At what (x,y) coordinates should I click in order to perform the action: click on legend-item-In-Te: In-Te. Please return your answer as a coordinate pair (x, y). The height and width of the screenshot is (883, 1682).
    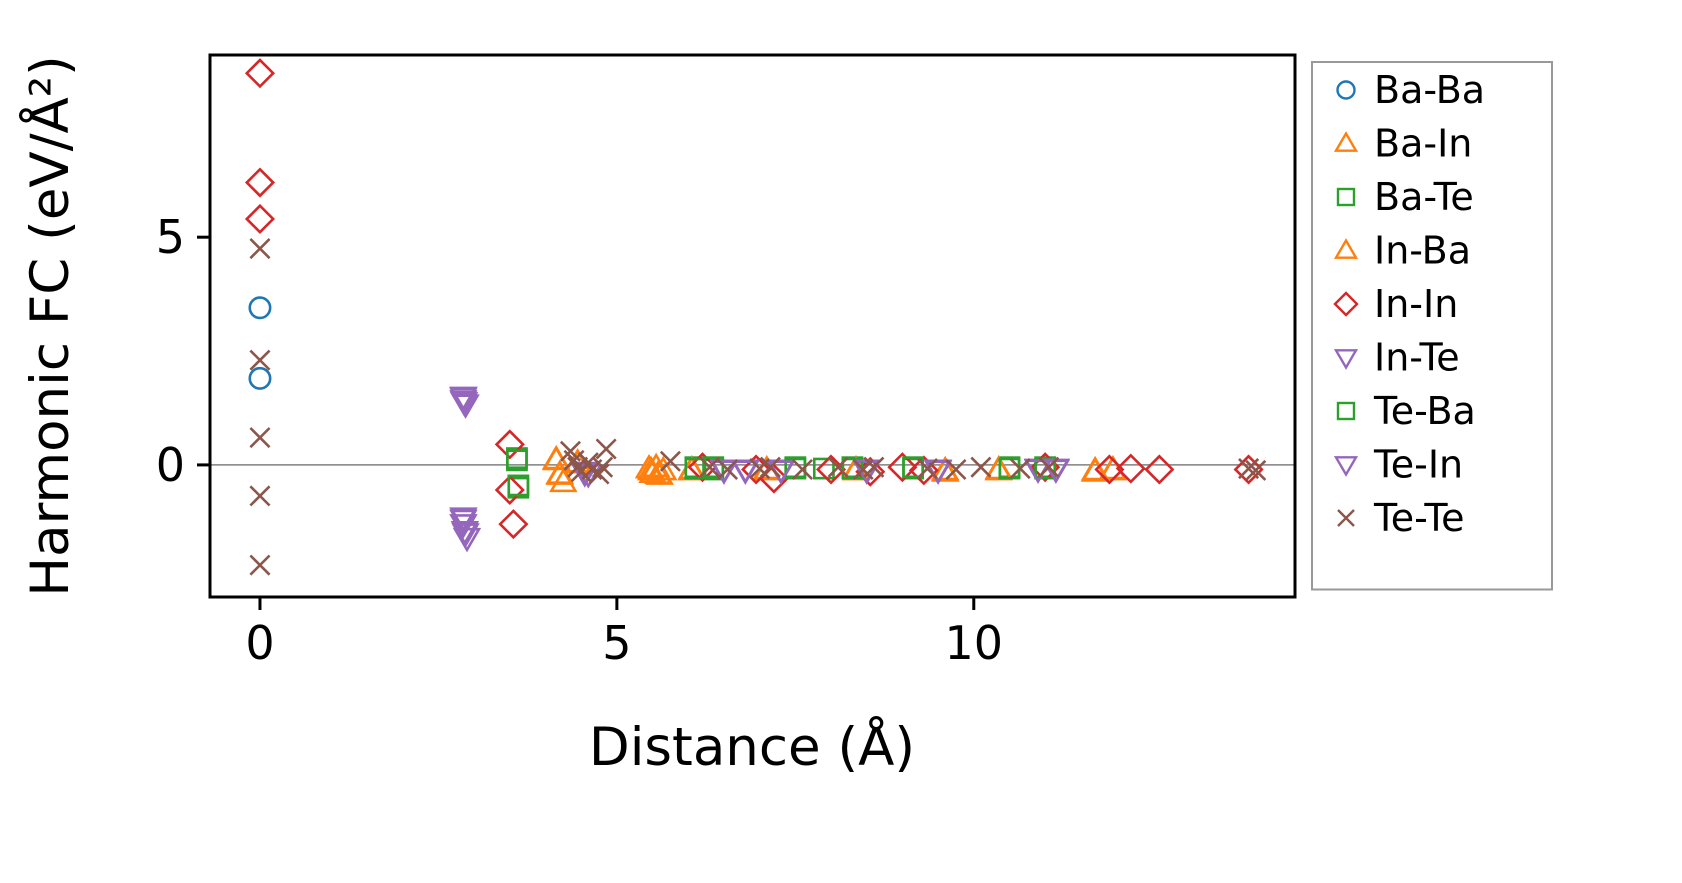
    Looking at the image, I should click on (1396, 358).